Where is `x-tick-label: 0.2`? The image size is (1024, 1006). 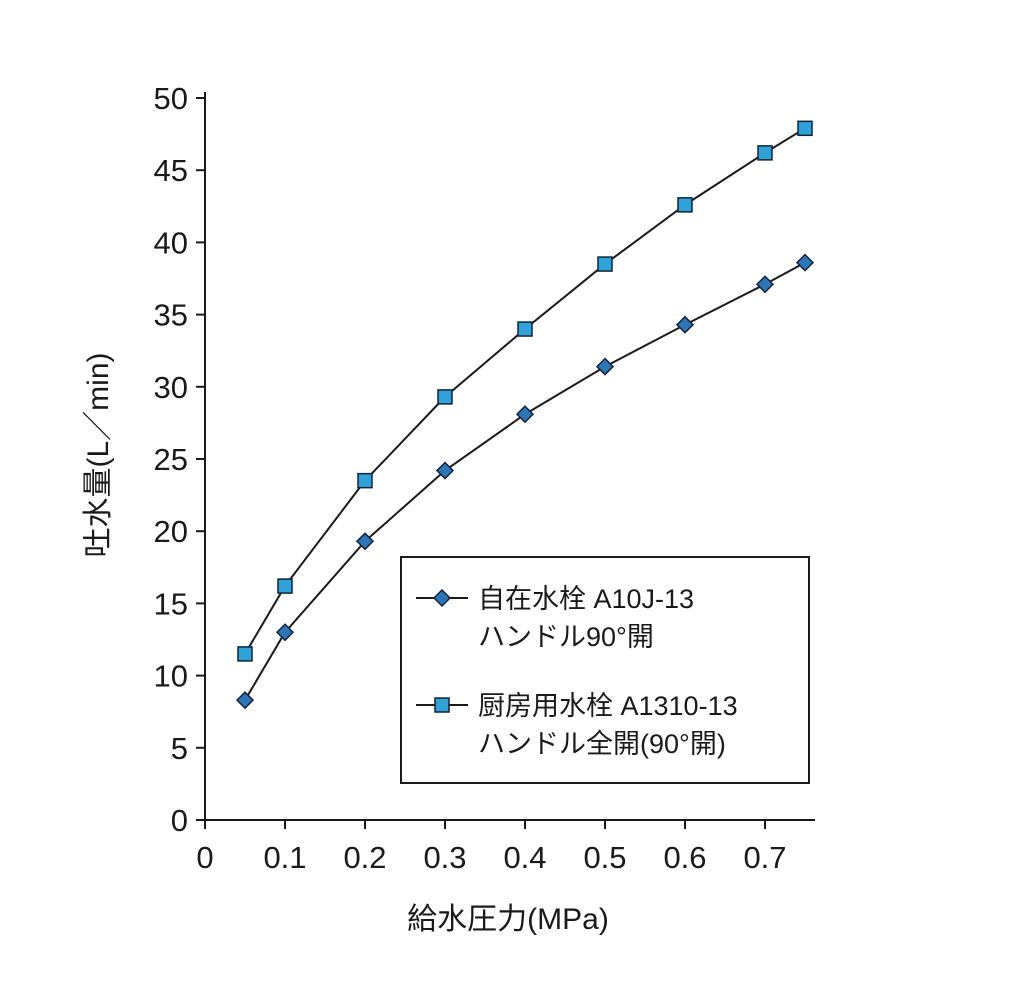 x-tick-label: 0.2 is located at coordinates (364, 857).